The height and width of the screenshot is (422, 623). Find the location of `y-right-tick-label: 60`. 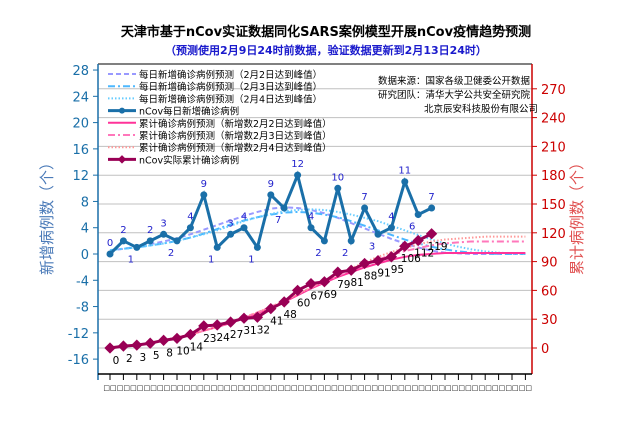

y-right-tick-label: 60 is located at coordinates (549, 291).